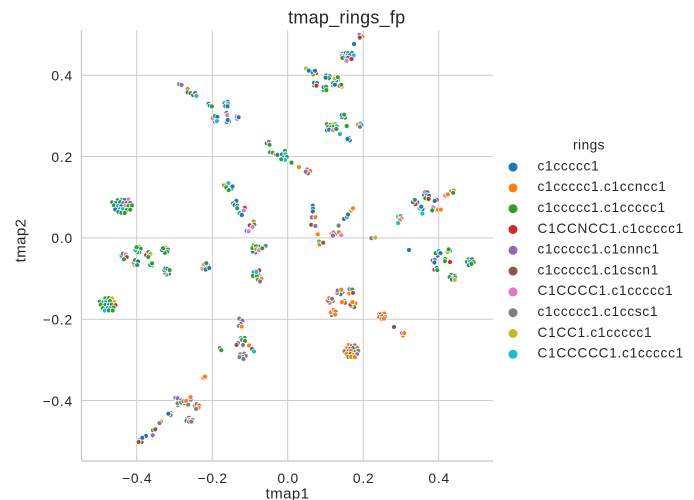  I want to click on svg-text: rings, so click(589, 145).